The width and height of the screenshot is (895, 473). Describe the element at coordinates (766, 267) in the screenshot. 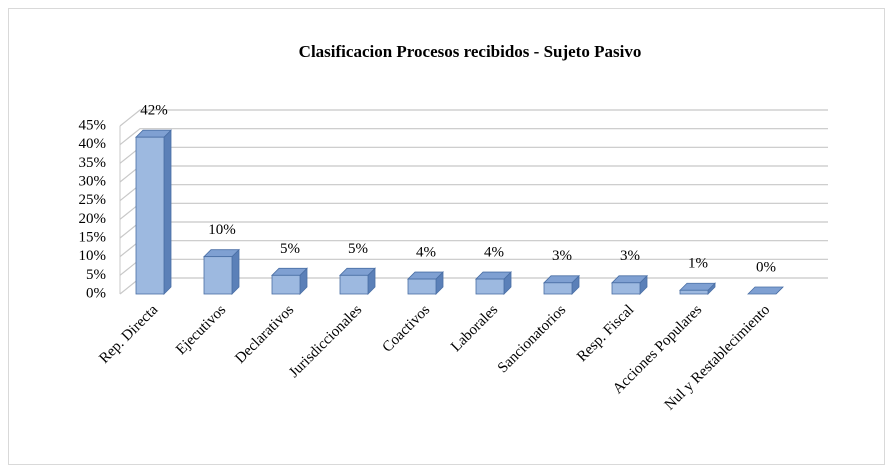

I see `data-label: 0%` at that location.